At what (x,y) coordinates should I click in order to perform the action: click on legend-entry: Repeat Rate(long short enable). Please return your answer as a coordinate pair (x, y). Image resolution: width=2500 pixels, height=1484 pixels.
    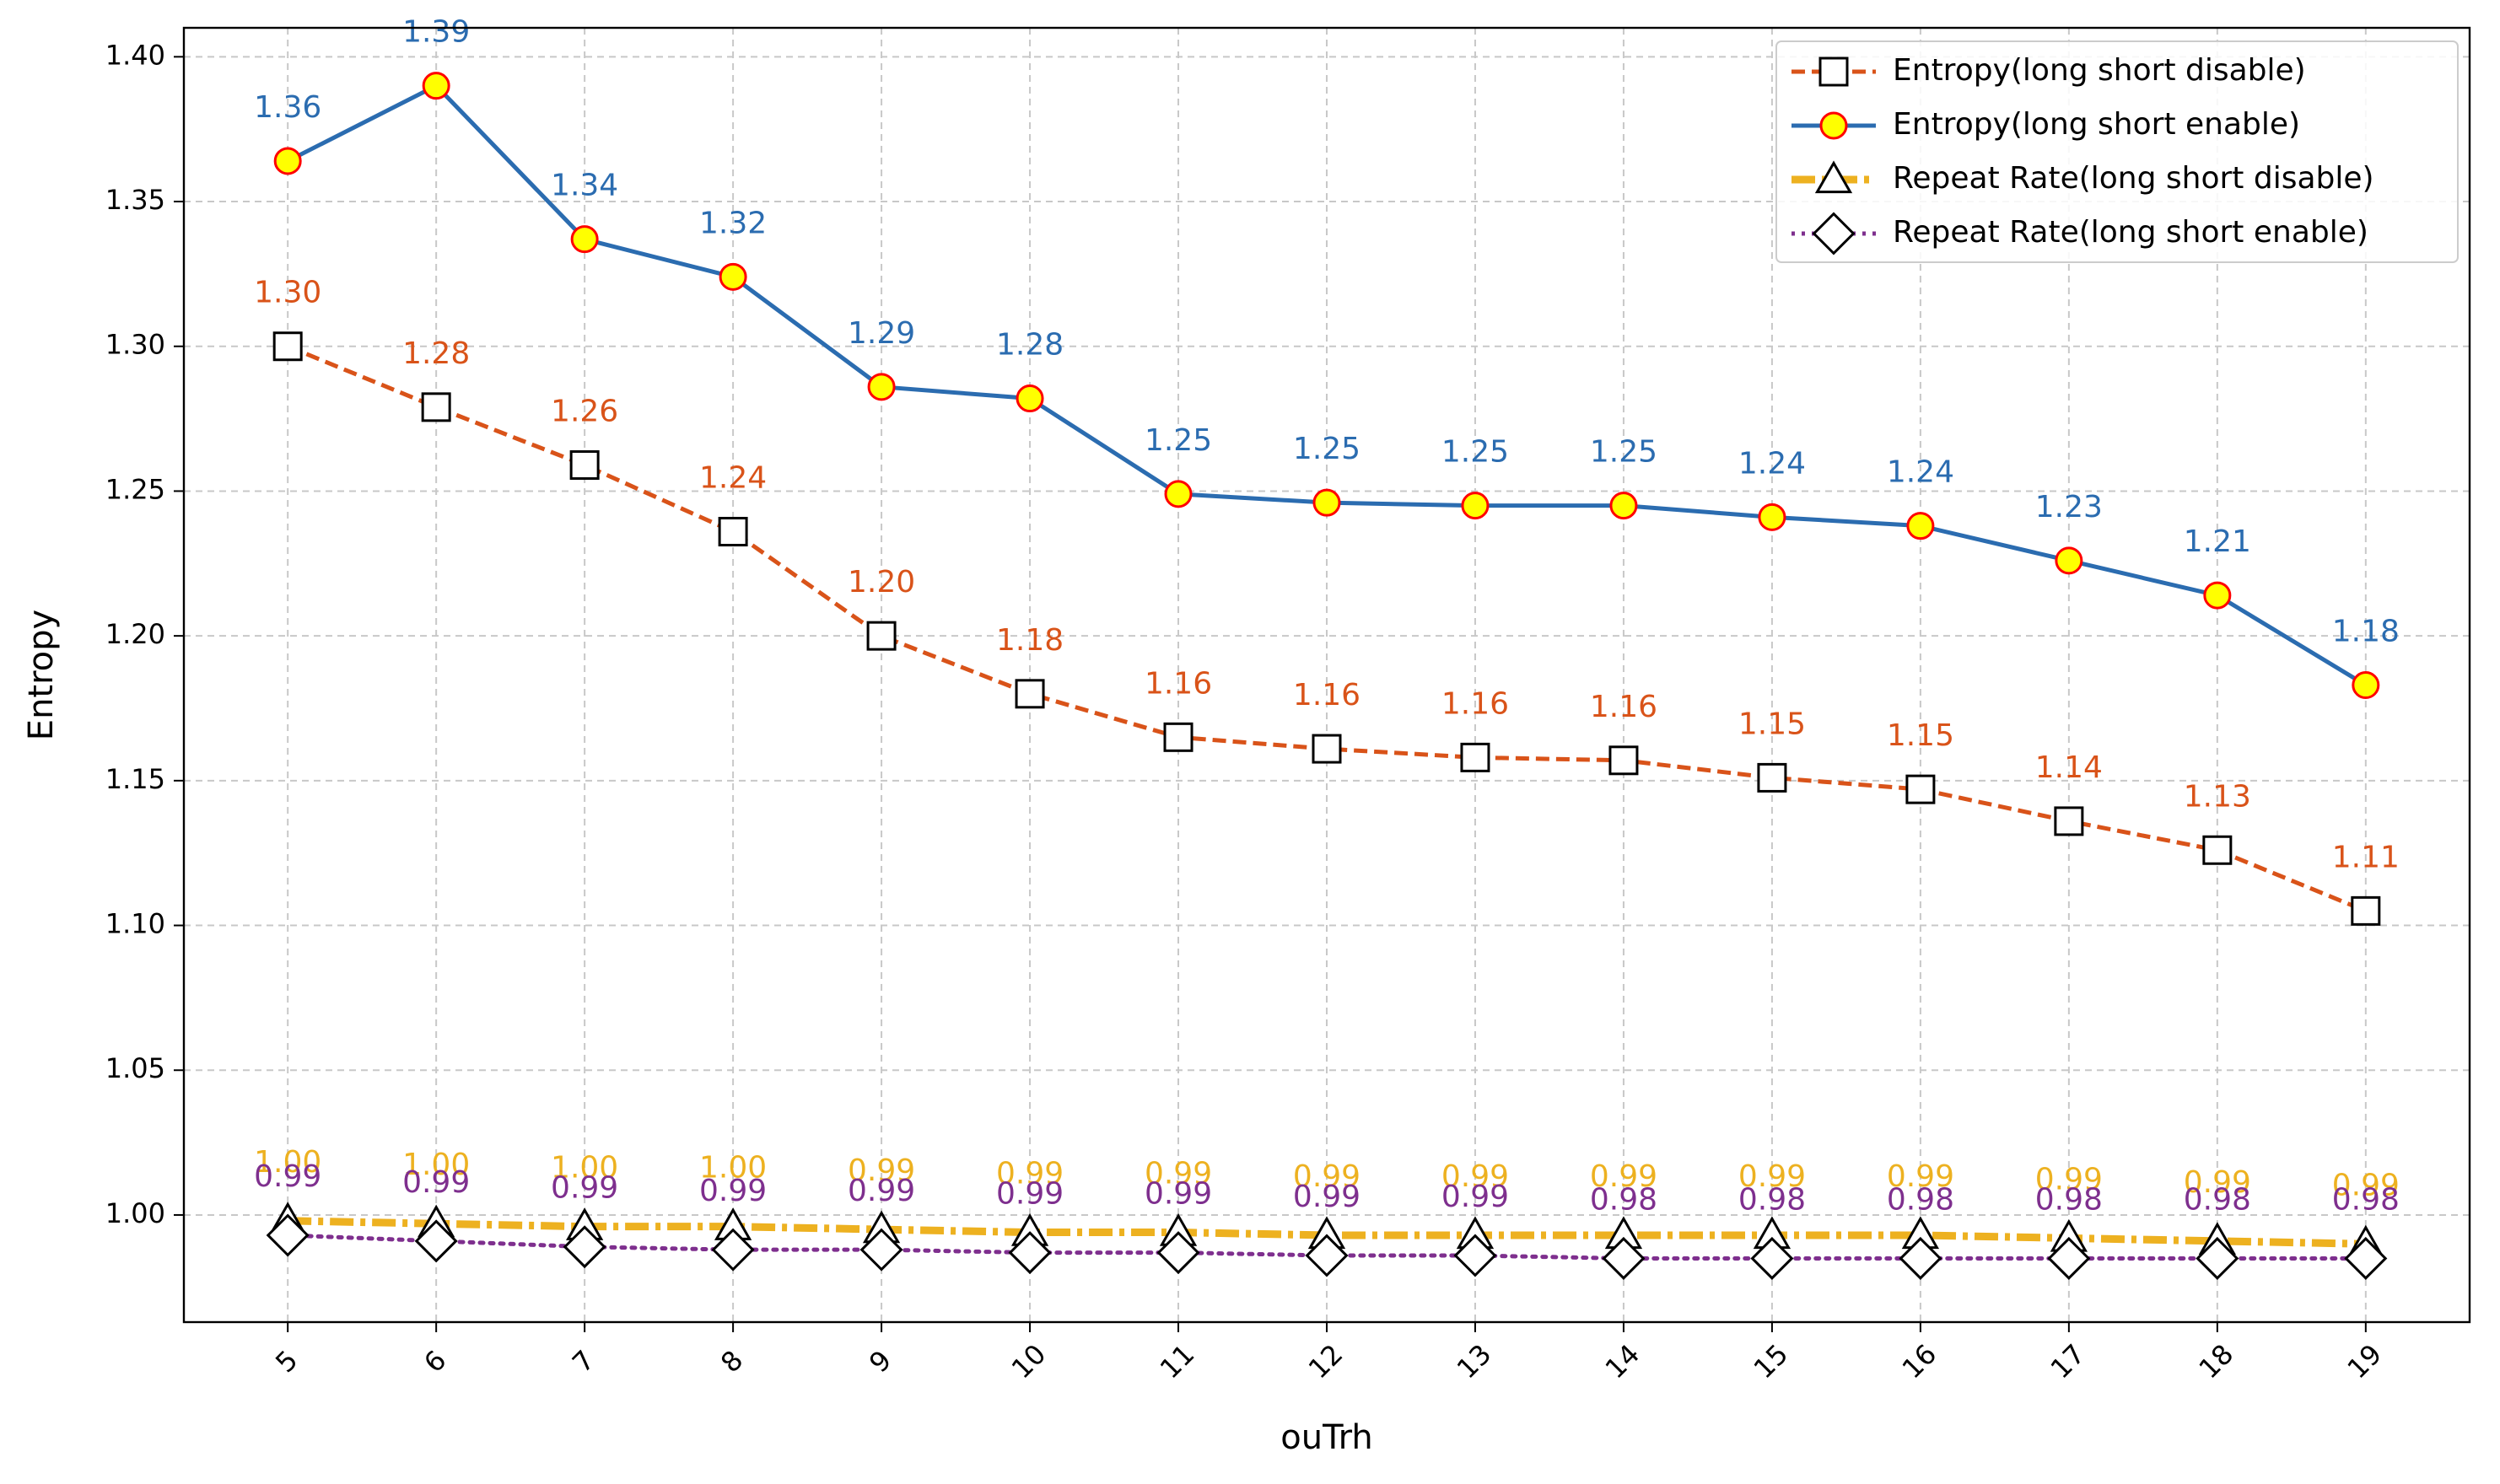
    Looking at the image, I should click on (2130, 232).